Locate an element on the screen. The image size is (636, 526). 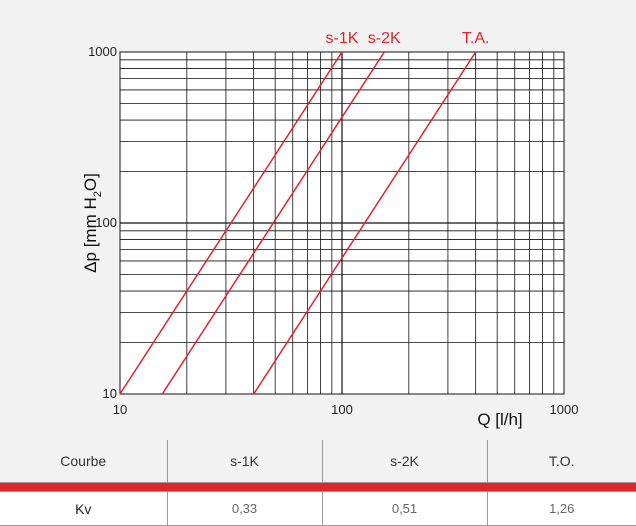
y-tick-label: 1000 is located at coordinates (102, 51).